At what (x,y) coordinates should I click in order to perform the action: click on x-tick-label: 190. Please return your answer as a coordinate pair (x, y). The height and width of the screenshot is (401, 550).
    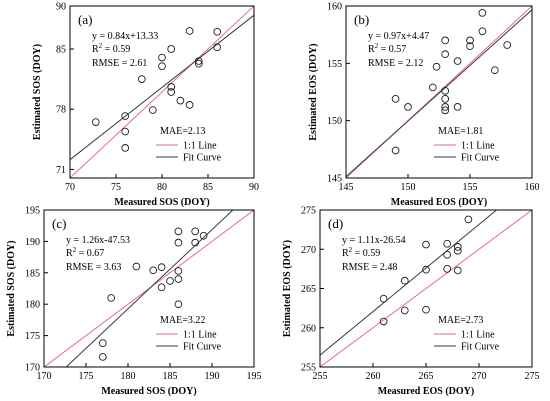
    Looking at the image, I should click on (212, 376).